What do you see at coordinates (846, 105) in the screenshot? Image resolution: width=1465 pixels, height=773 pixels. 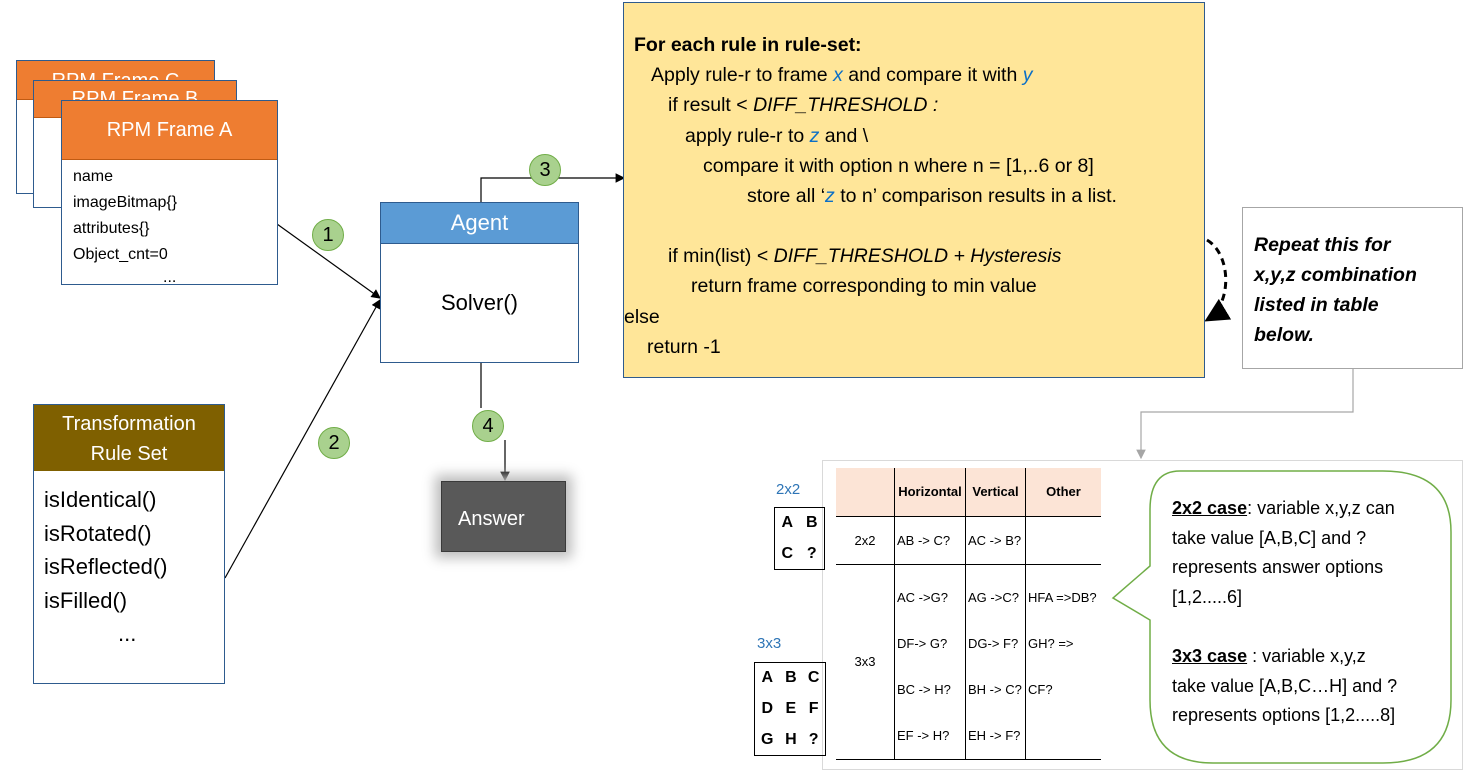 I see `algo-line-2-b: DIFF_THRESHOLD :` at bounding box center [846, 105].